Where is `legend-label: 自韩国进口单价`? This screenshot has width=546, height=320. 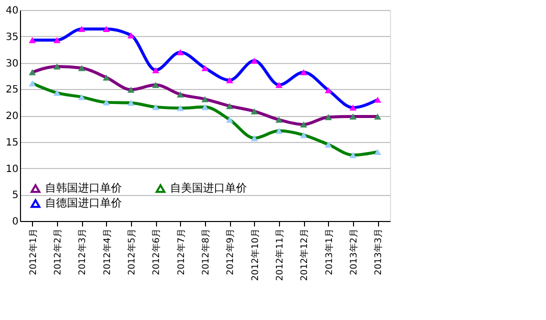
legend-label: 自韩国进口单价 is located at coordinates (83, 188).